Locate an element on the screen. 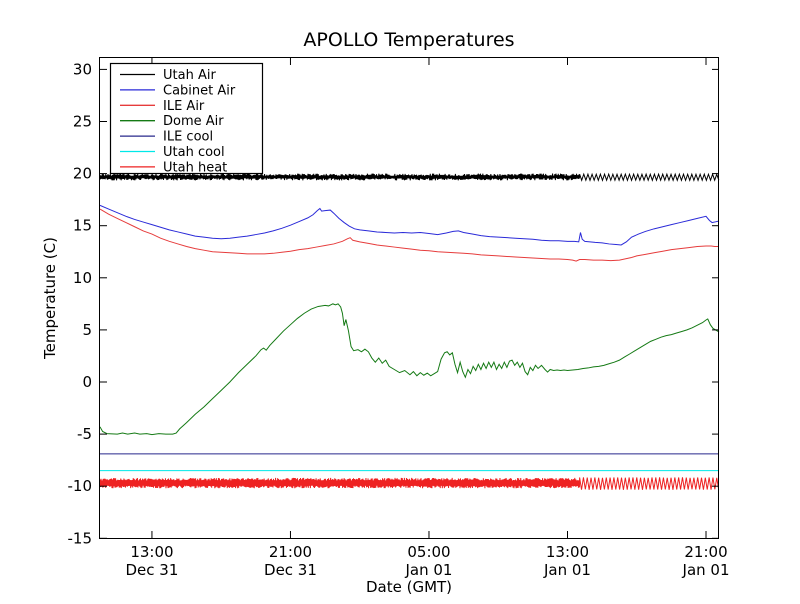 The height and width of the screenshot is (604, 800). legend-label: ILE cool is located at coordinates (188, 137).